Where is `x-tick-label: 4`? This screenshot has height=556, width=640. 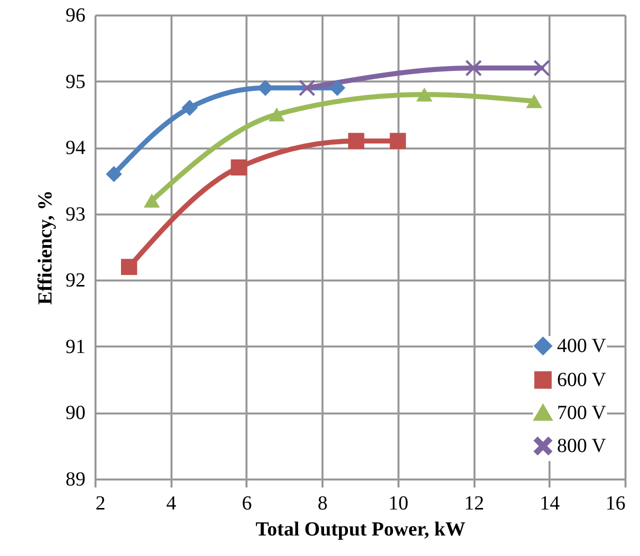
x-tick-label: 4 is located at coordinates (171, 503).